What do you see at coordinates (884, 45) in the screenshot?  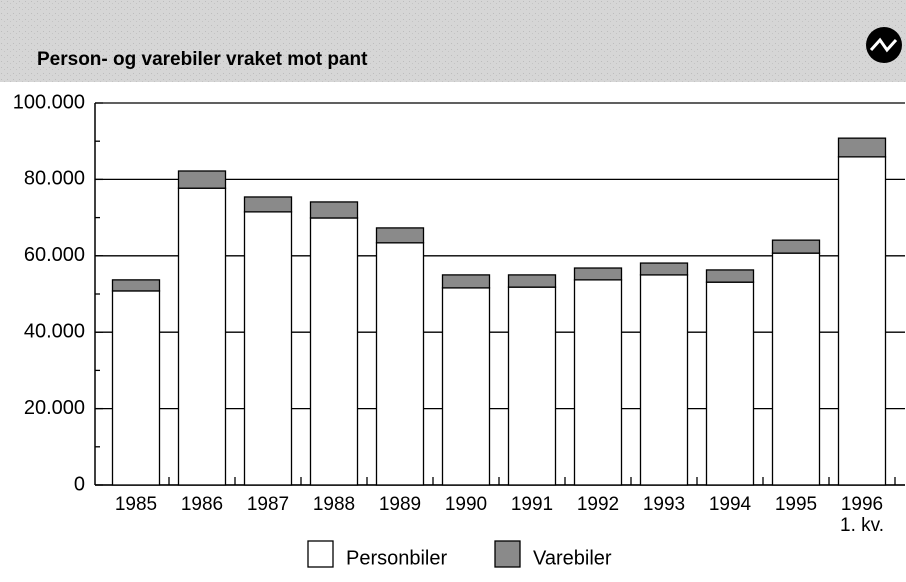 I see `logo` at bounding box center [884, 45].